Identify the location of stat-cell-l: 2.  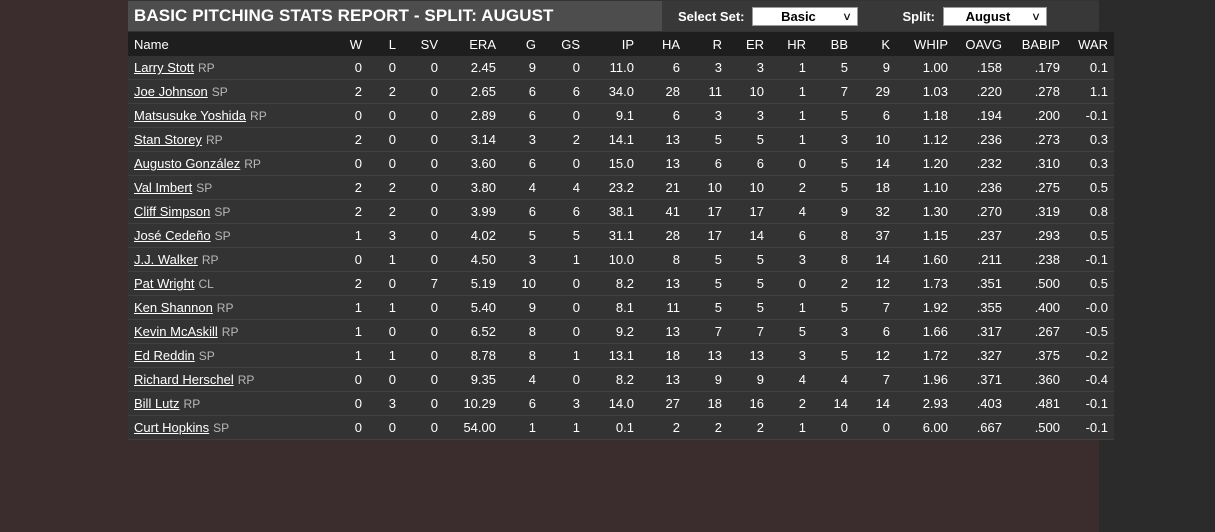
(385, 187).